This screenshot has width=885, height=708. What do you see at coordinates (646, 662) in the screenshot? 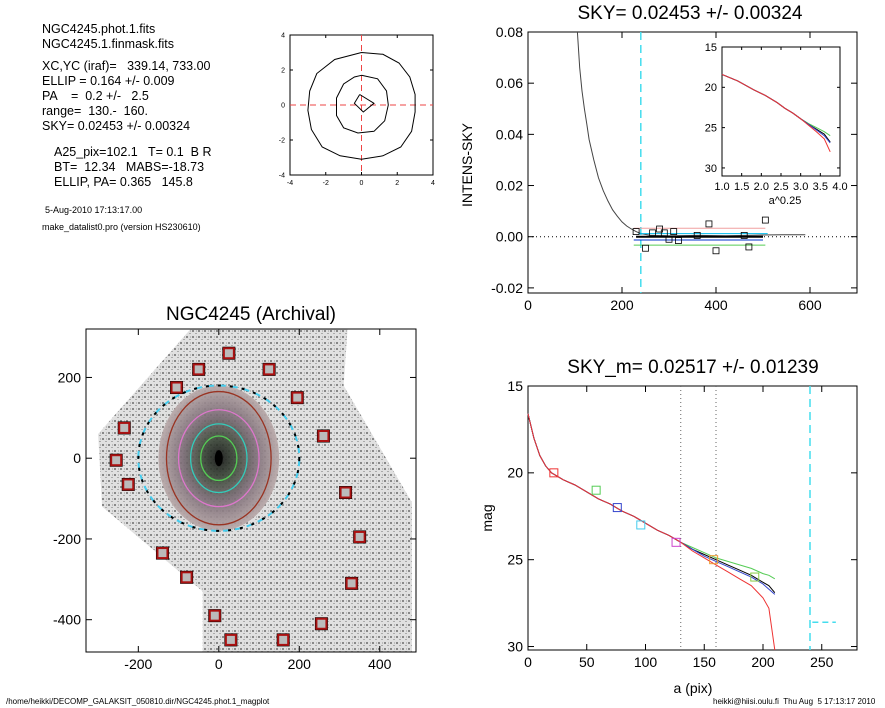
I see `mag-xtick-label: 100` at bounding box center [646, 662].